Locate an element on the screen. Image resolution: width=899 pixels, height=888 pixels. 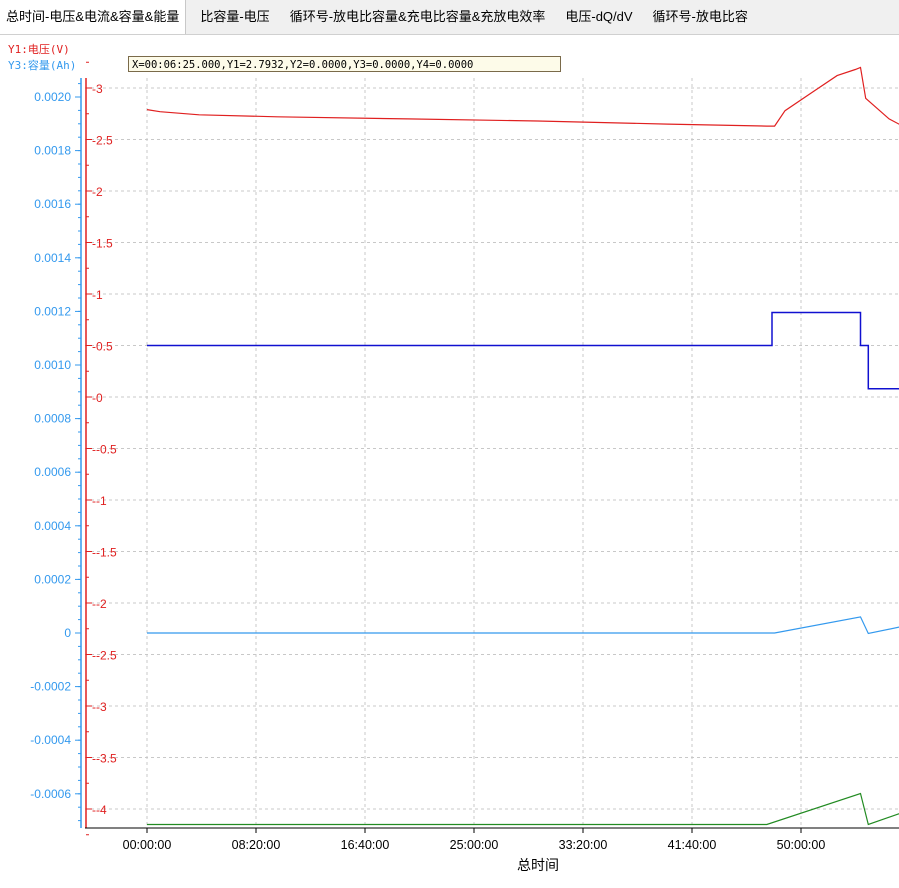
y1-tick-label: -0.5 is located at coordinates (102, 347).